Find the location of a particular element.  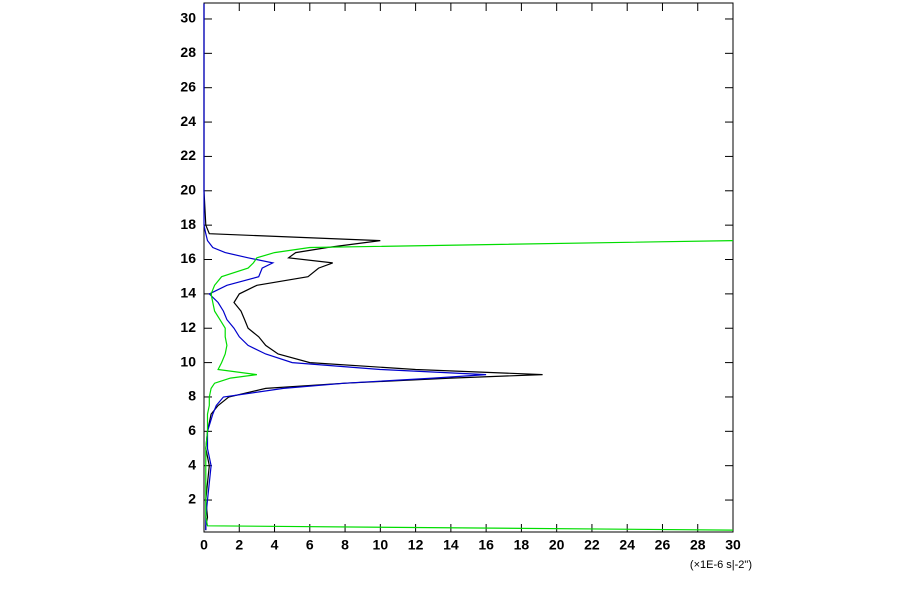

x-tick-label: 26 is located at coordinates (663, 545).